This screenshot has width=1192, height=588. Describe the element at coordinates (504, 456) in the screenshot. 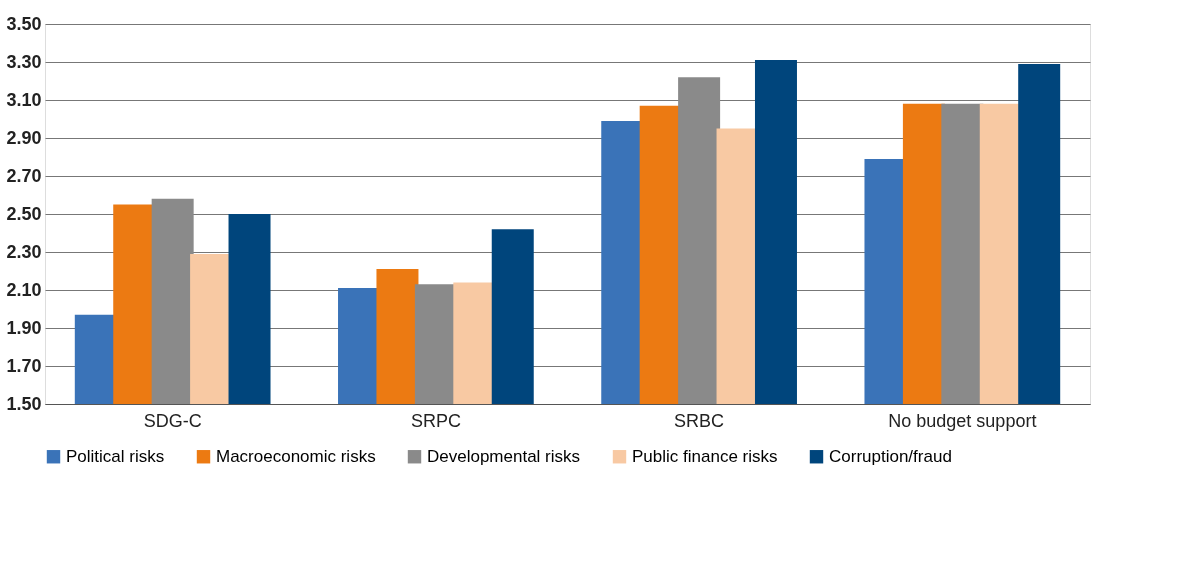

I see `legend-label: Developmental risks` at that location.